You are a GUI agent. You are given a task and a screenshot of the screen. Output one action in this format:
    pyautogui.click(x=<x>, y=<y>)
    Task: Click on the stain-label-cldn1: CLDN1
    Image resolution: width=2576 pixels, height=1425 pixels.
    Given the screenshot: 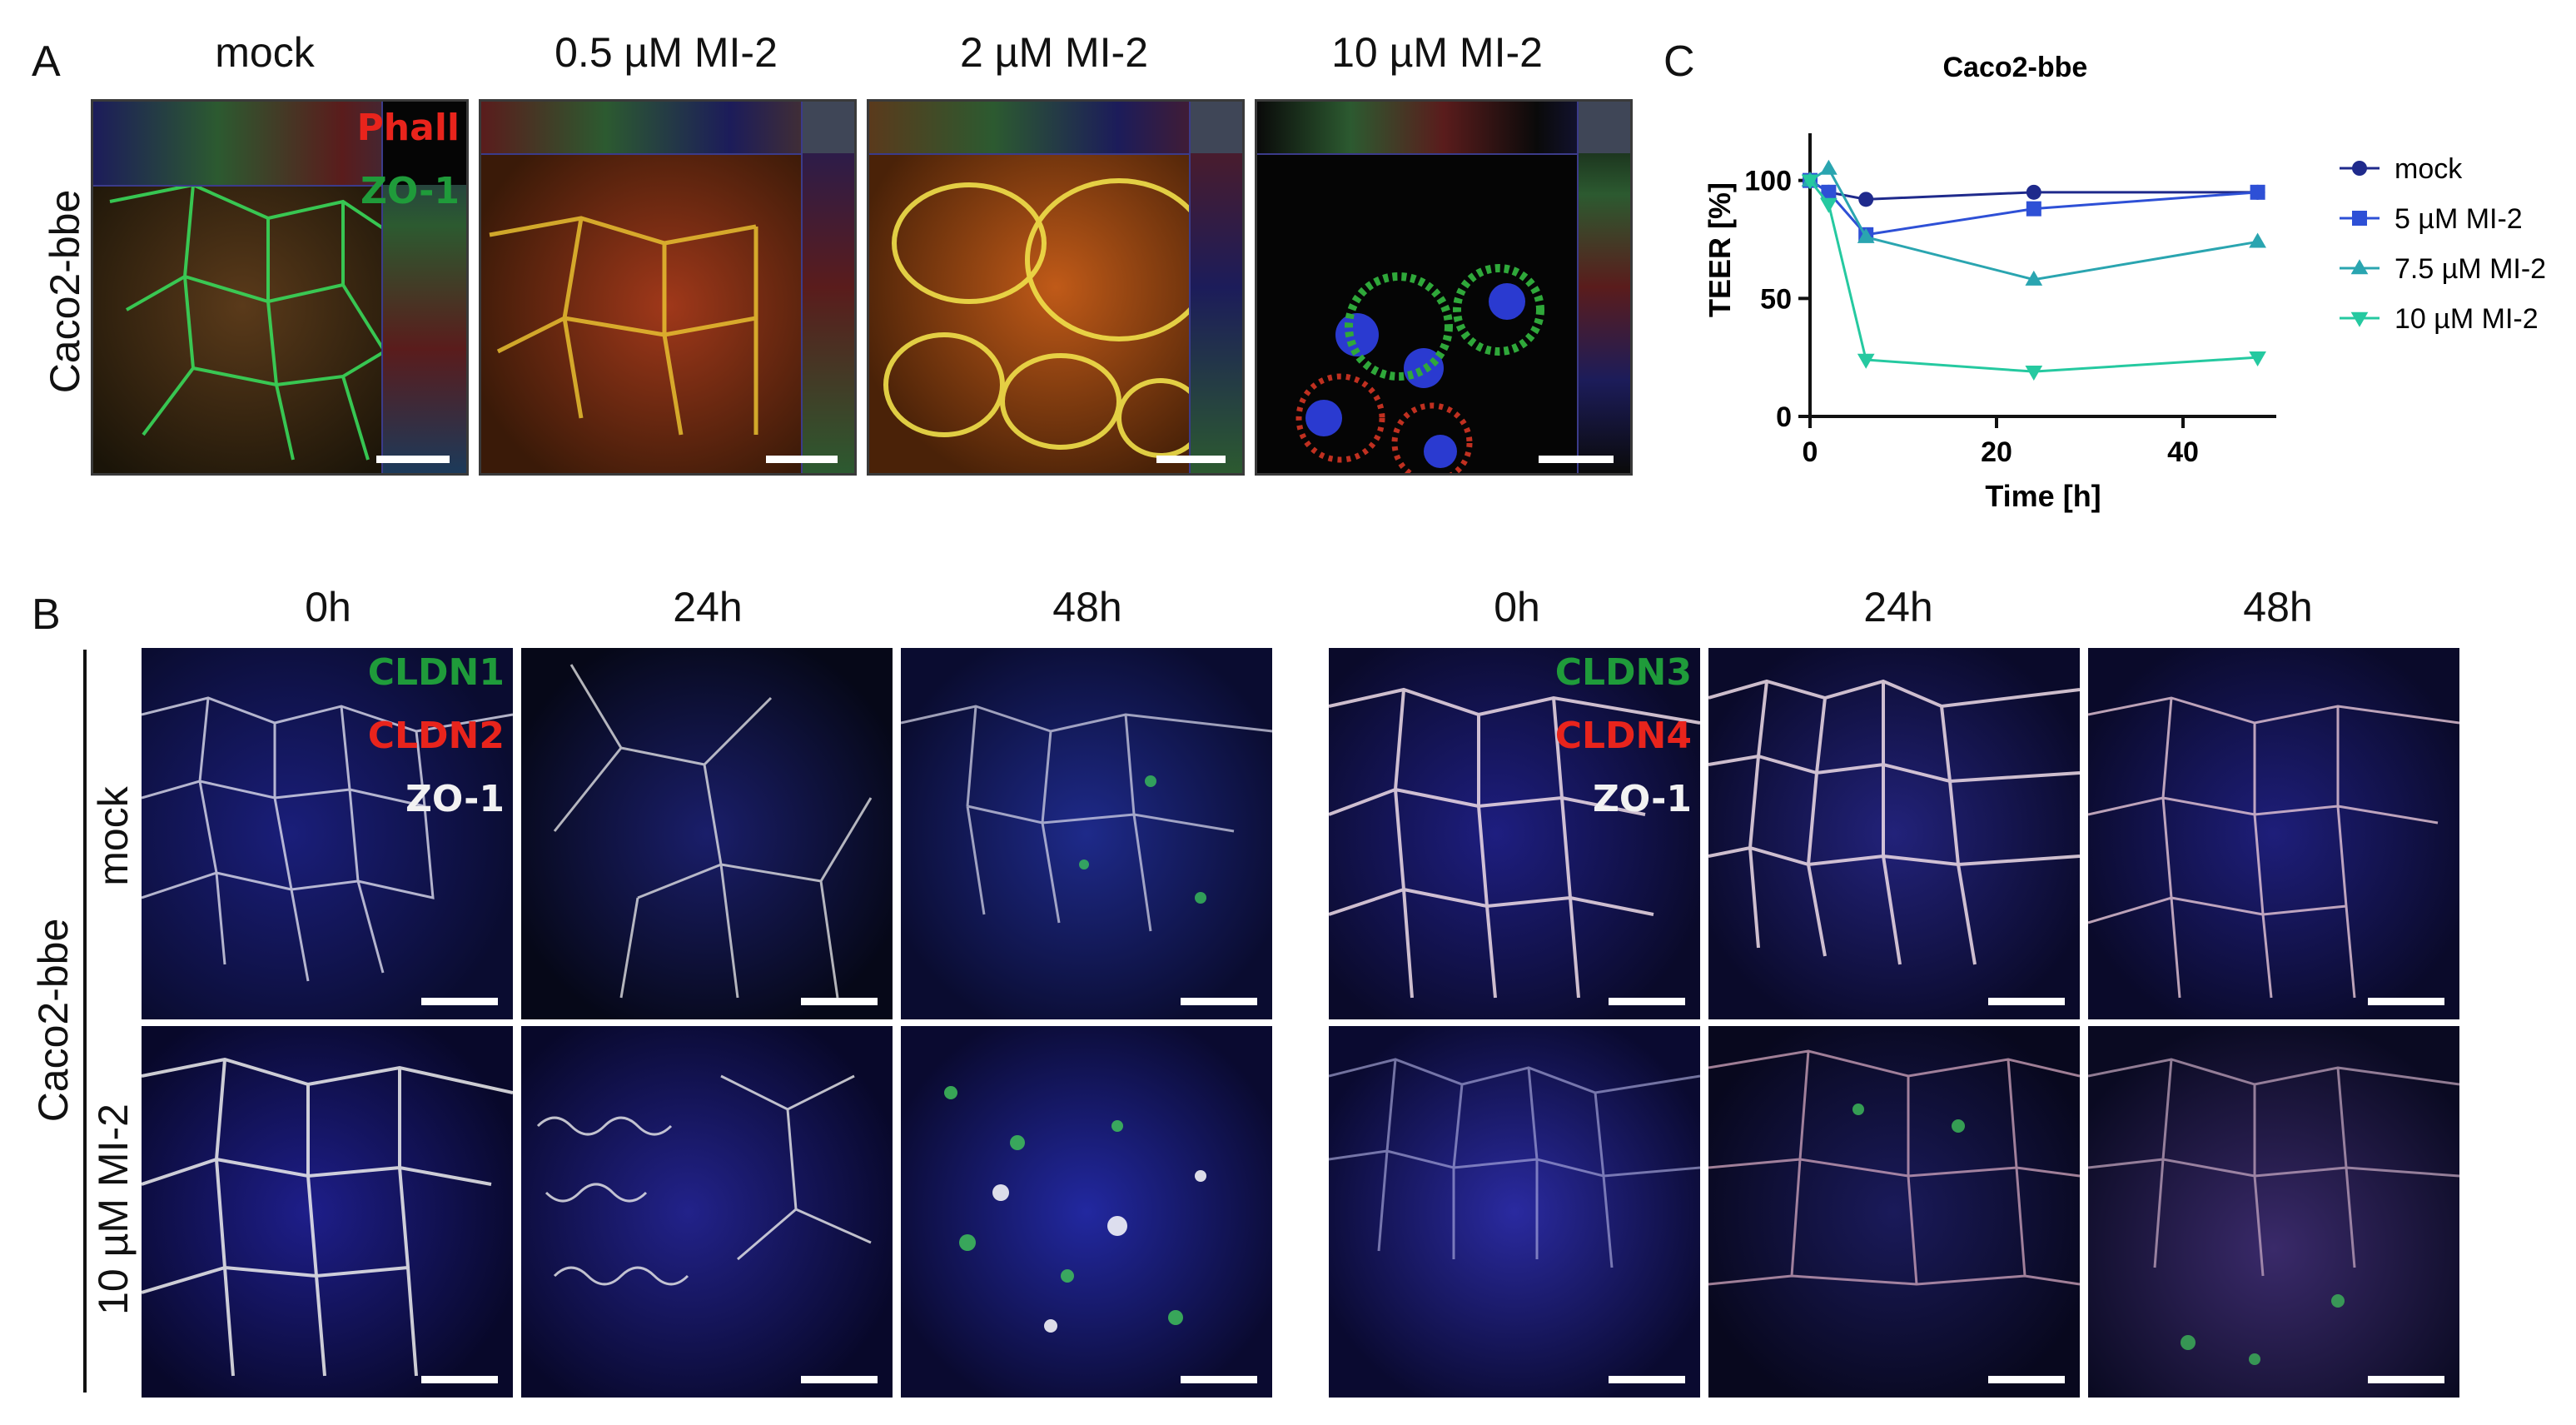 What is the action you would take?
    pyautogui.click(x=436, y=672)
    